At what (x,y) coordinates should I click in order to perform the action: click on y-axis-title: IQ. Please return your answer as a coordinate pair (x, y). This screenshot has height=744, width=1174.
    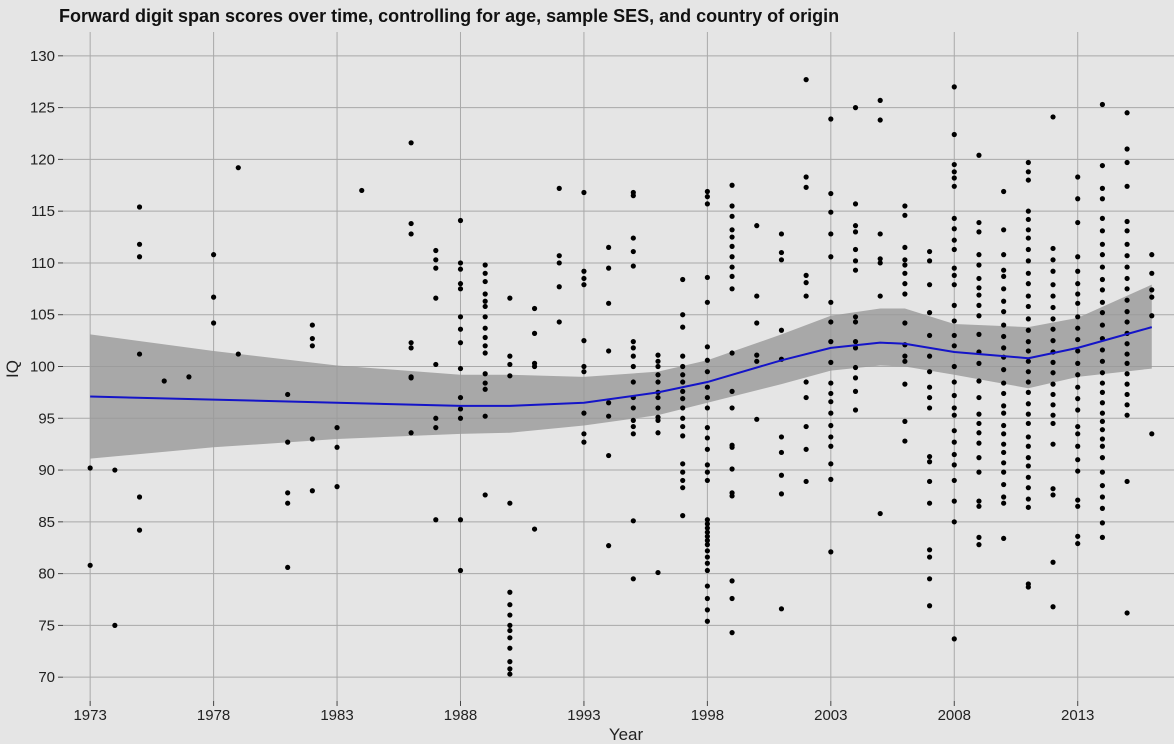
    Looking at the image, I should click on (12, 369).